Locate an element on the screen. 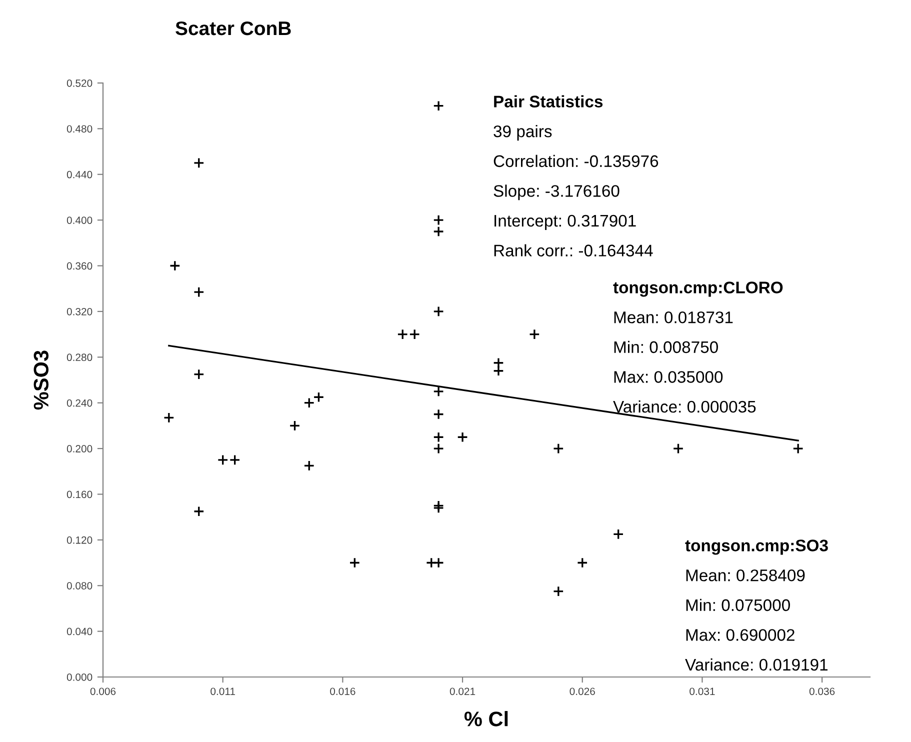  y-tick-label: 0.000 is located at coordinates (79, 677).